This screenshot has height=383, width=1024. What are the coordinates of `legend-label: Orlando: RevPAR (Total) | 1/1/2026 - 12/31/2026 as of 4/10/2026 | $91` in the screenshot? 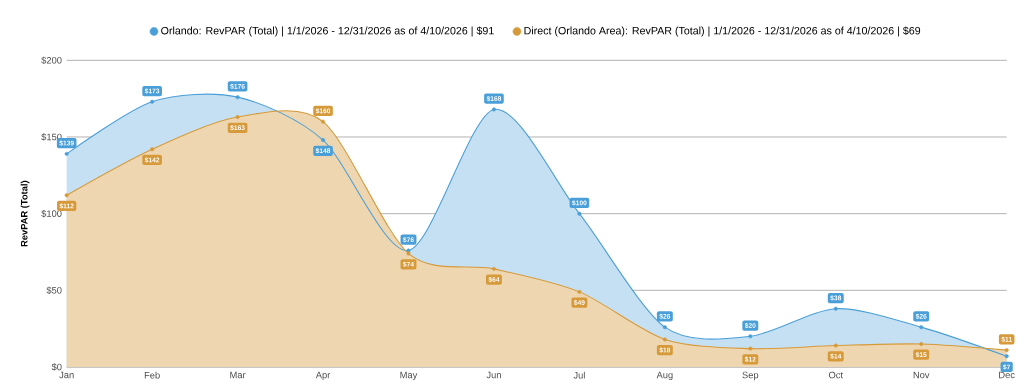 It's located at (327, 31).